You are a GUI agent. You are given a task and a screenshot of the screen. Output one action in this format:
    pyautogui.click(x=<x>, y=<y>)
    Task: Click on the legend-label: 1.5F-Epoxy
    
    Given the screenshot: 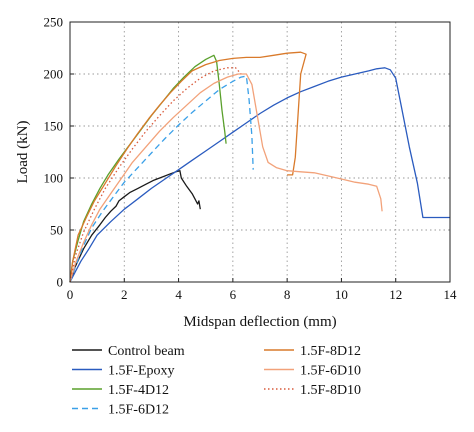 What is the action you would take?
    pyautogui.click(x=141, y=371)
    